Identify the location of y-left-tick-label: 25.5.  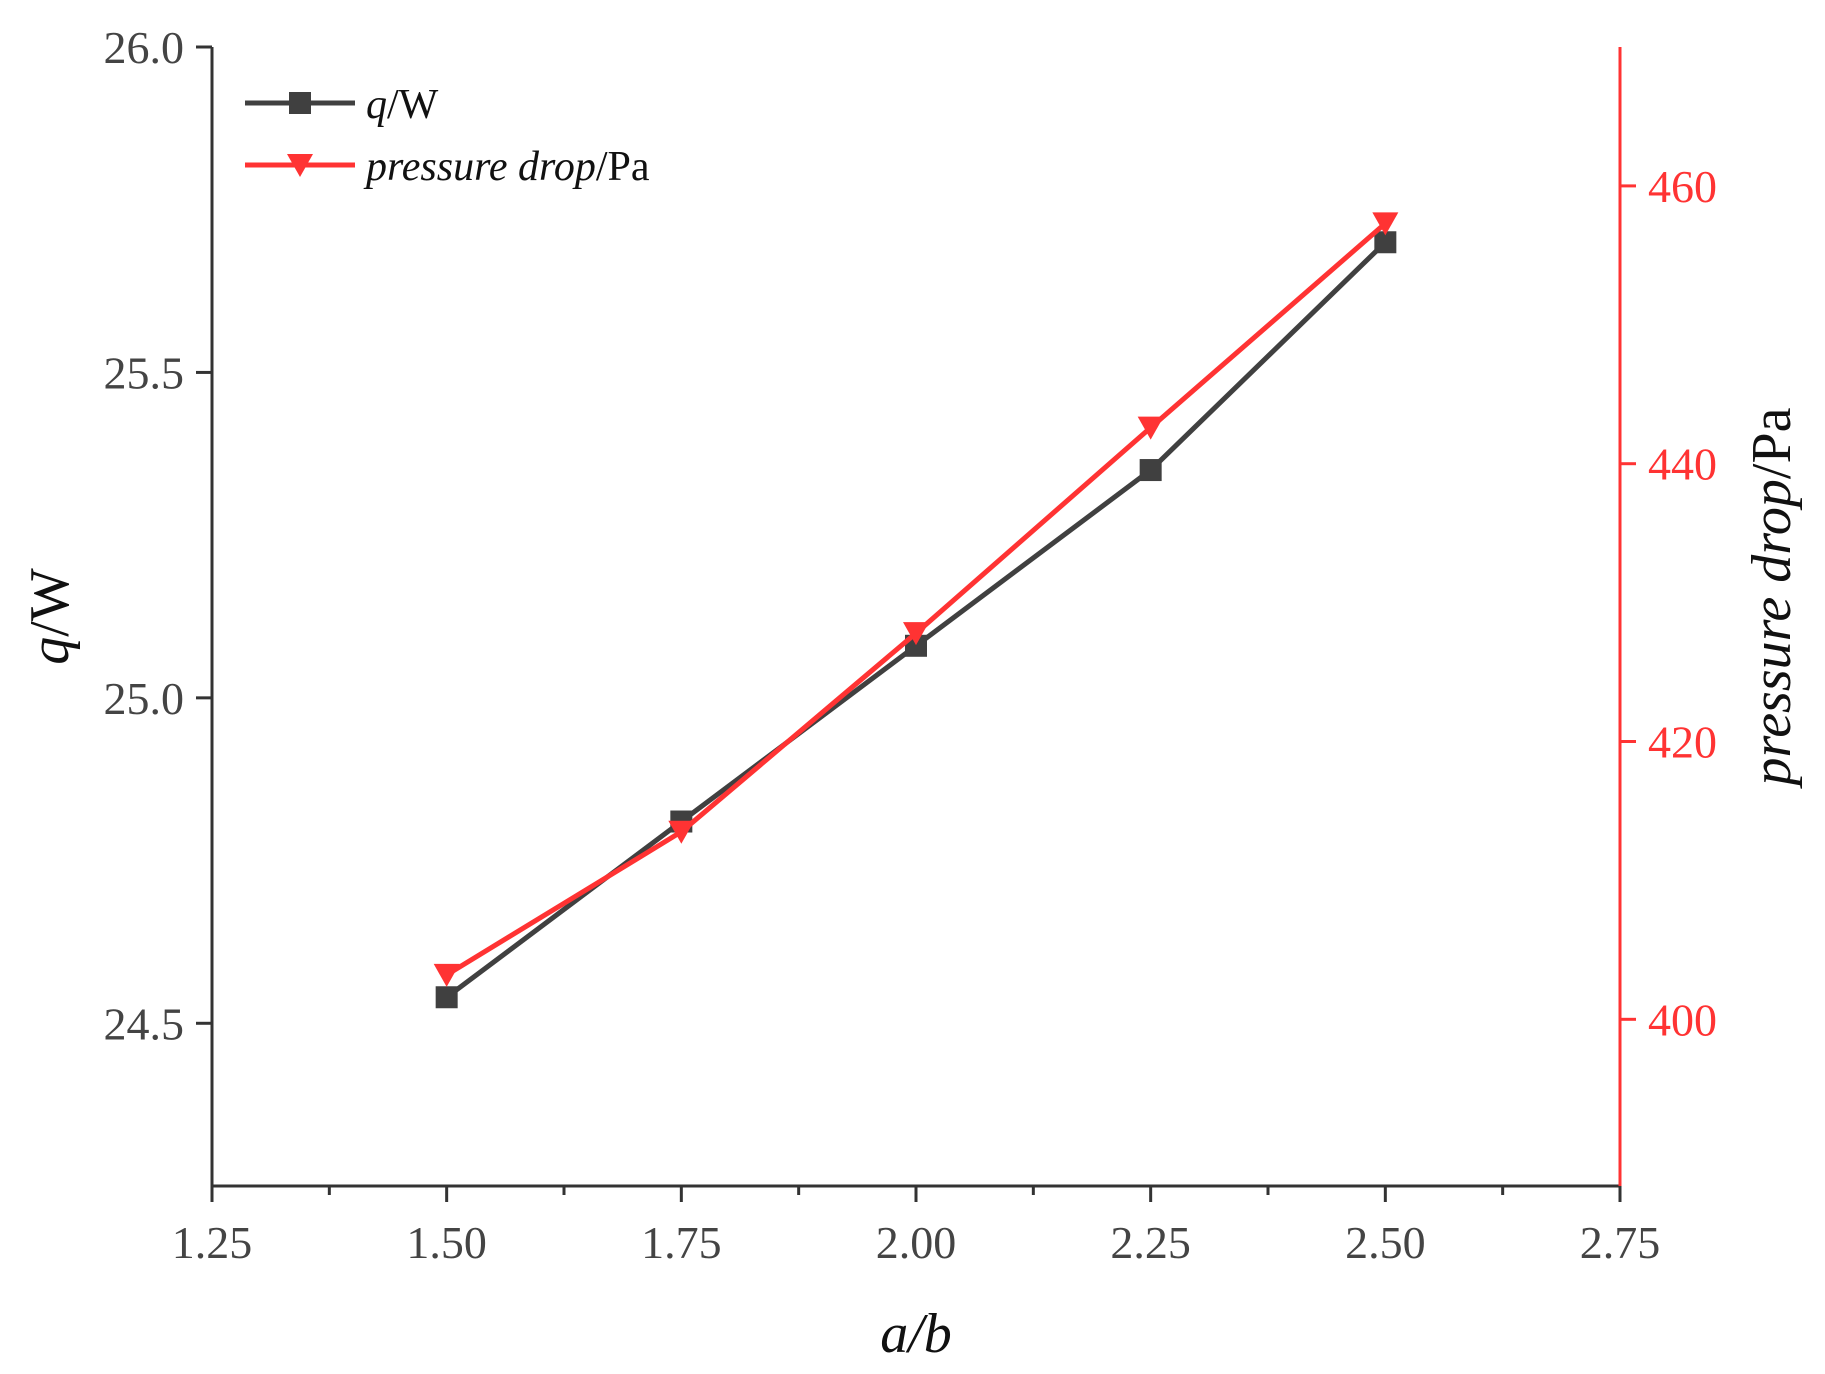
(144, 372).